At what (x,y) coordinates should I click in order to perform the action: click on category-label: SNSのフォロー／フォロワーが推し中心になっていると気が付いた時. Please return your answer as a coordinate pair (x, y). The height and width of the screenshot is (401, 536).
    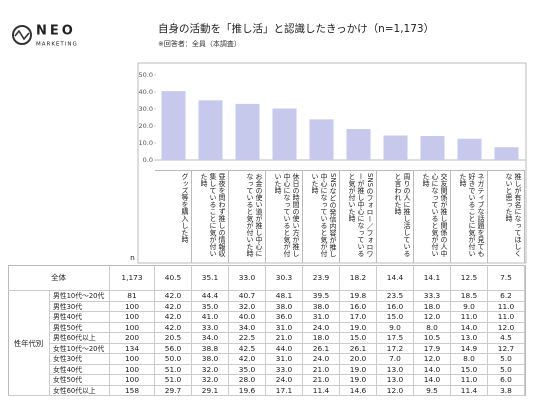
    Looking at the image, I should click on (358, 216).